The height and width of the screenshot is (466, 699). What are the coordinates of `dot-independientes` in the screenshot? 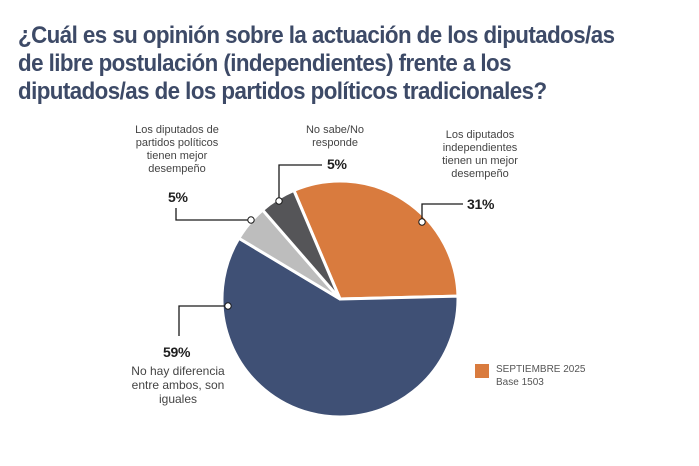 It's located at (422, 222).